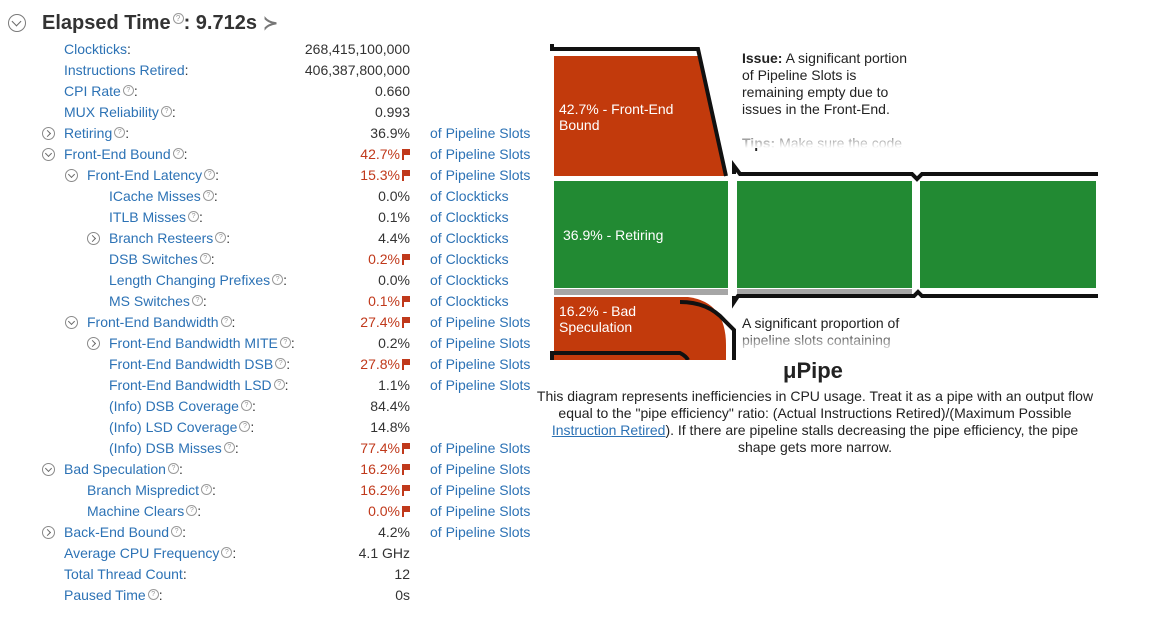 Image resolution: width=1176 pixels, height=620 pixels. I want to click on metric-label: Branch Mispredict?:, so click(151, 490).